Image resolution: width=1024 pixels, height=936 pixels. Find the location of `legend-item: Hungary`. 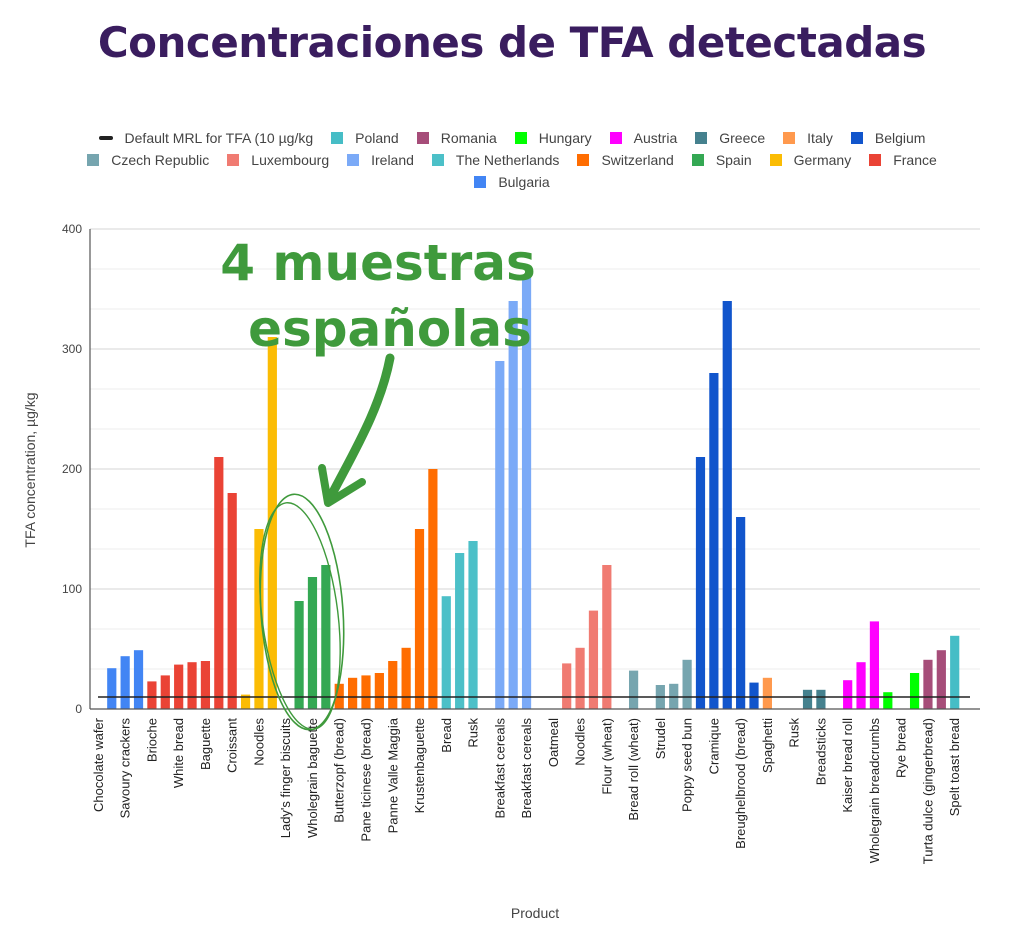

legend-item: Hungary is located at coordinates (553, 138).